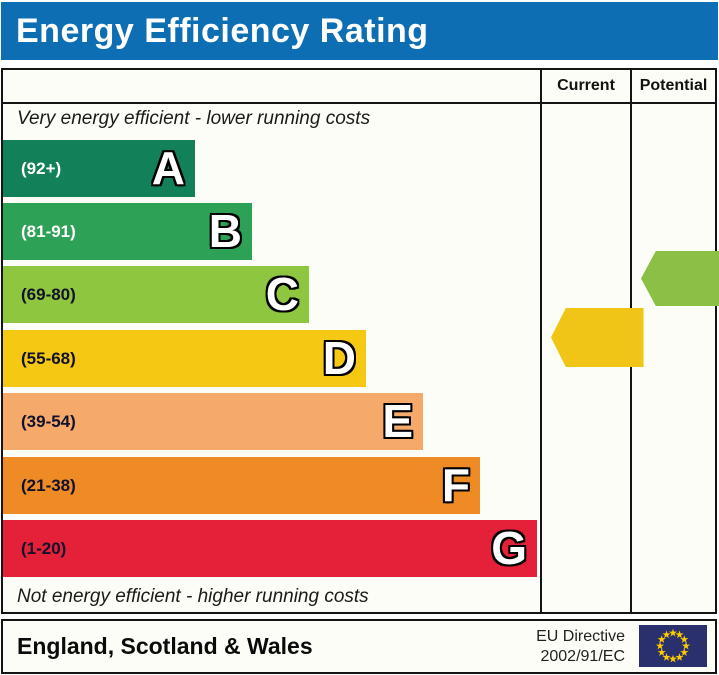 The width and height of the screenshot is (719, 675). I want to click on band-letter: C, so click(282, 294).